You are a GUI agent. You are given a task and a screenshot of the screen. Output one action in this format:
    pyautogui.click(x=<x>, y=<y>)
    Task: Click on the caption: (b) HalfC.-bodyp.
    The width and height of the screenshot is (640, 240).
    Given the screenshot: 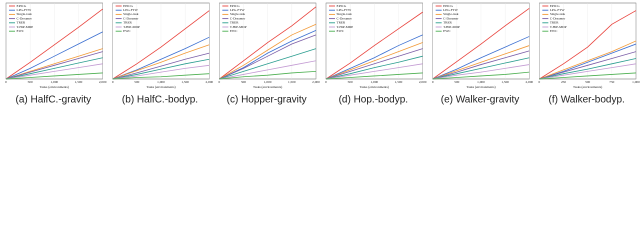 What is the action you would take?
    pyautogui.click(x=160, y=100)
    